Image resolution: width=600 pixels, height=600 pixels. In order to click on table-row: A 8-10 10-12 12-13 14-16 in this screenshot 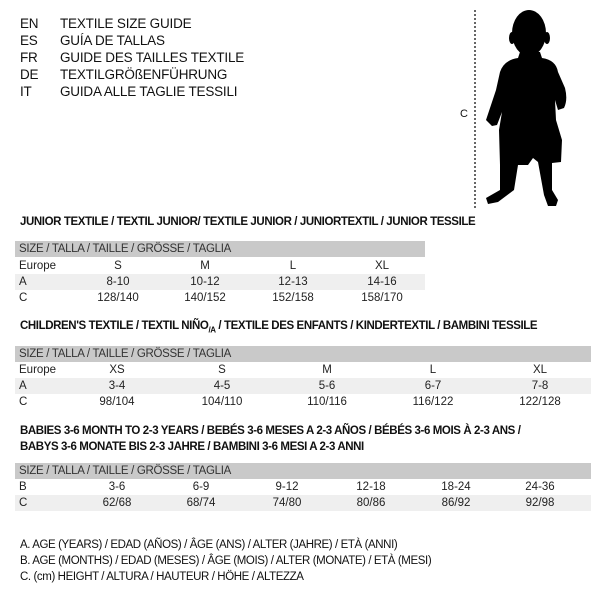, I will do `click(220, 282)`.